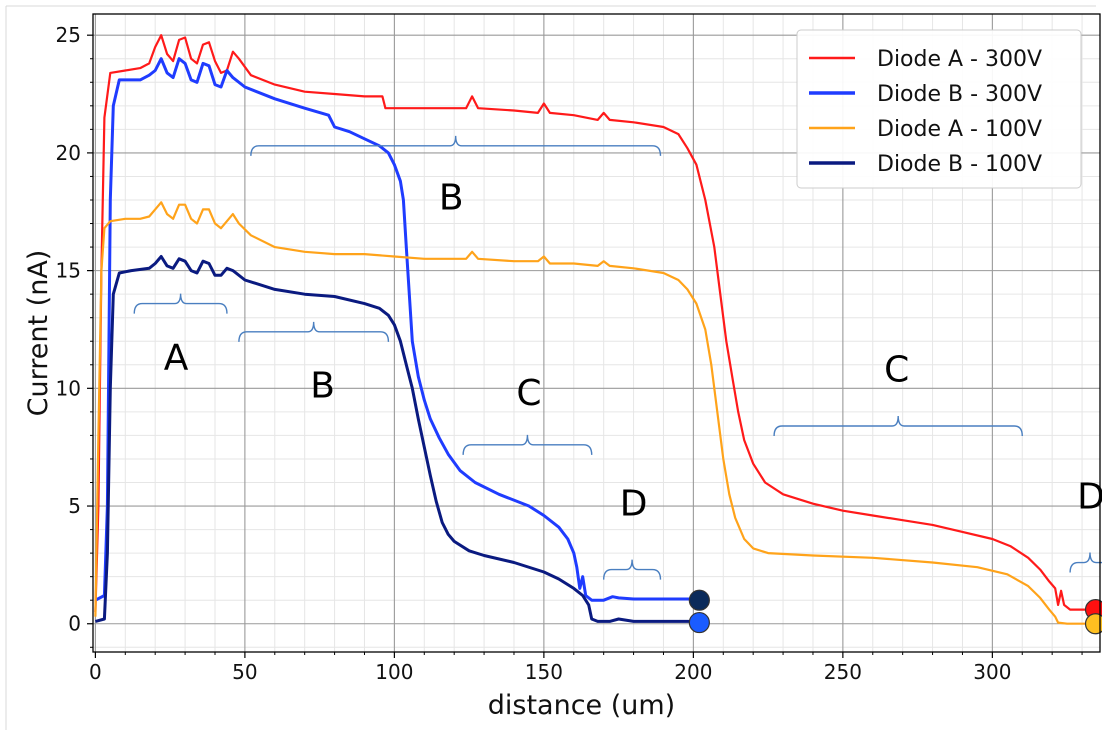 This screenshot has width=1102, height=737. What do you see at coordinates (68, 153) in the screenshot?
I see `y-tick-label: 20` at bounding box center [68, 153].